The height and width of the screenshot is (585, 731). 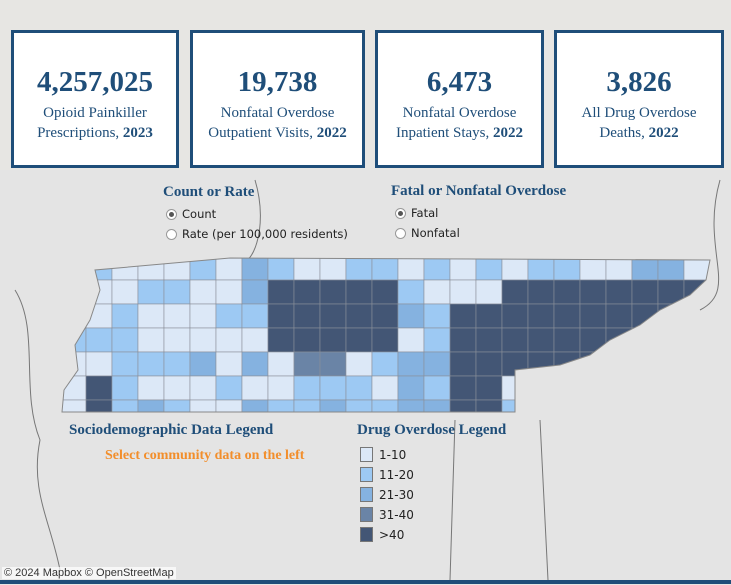 What do you see at coordinates (191, 214) in the screenshot?
I see `radio-count: Count` at bounding box center [191, 214].